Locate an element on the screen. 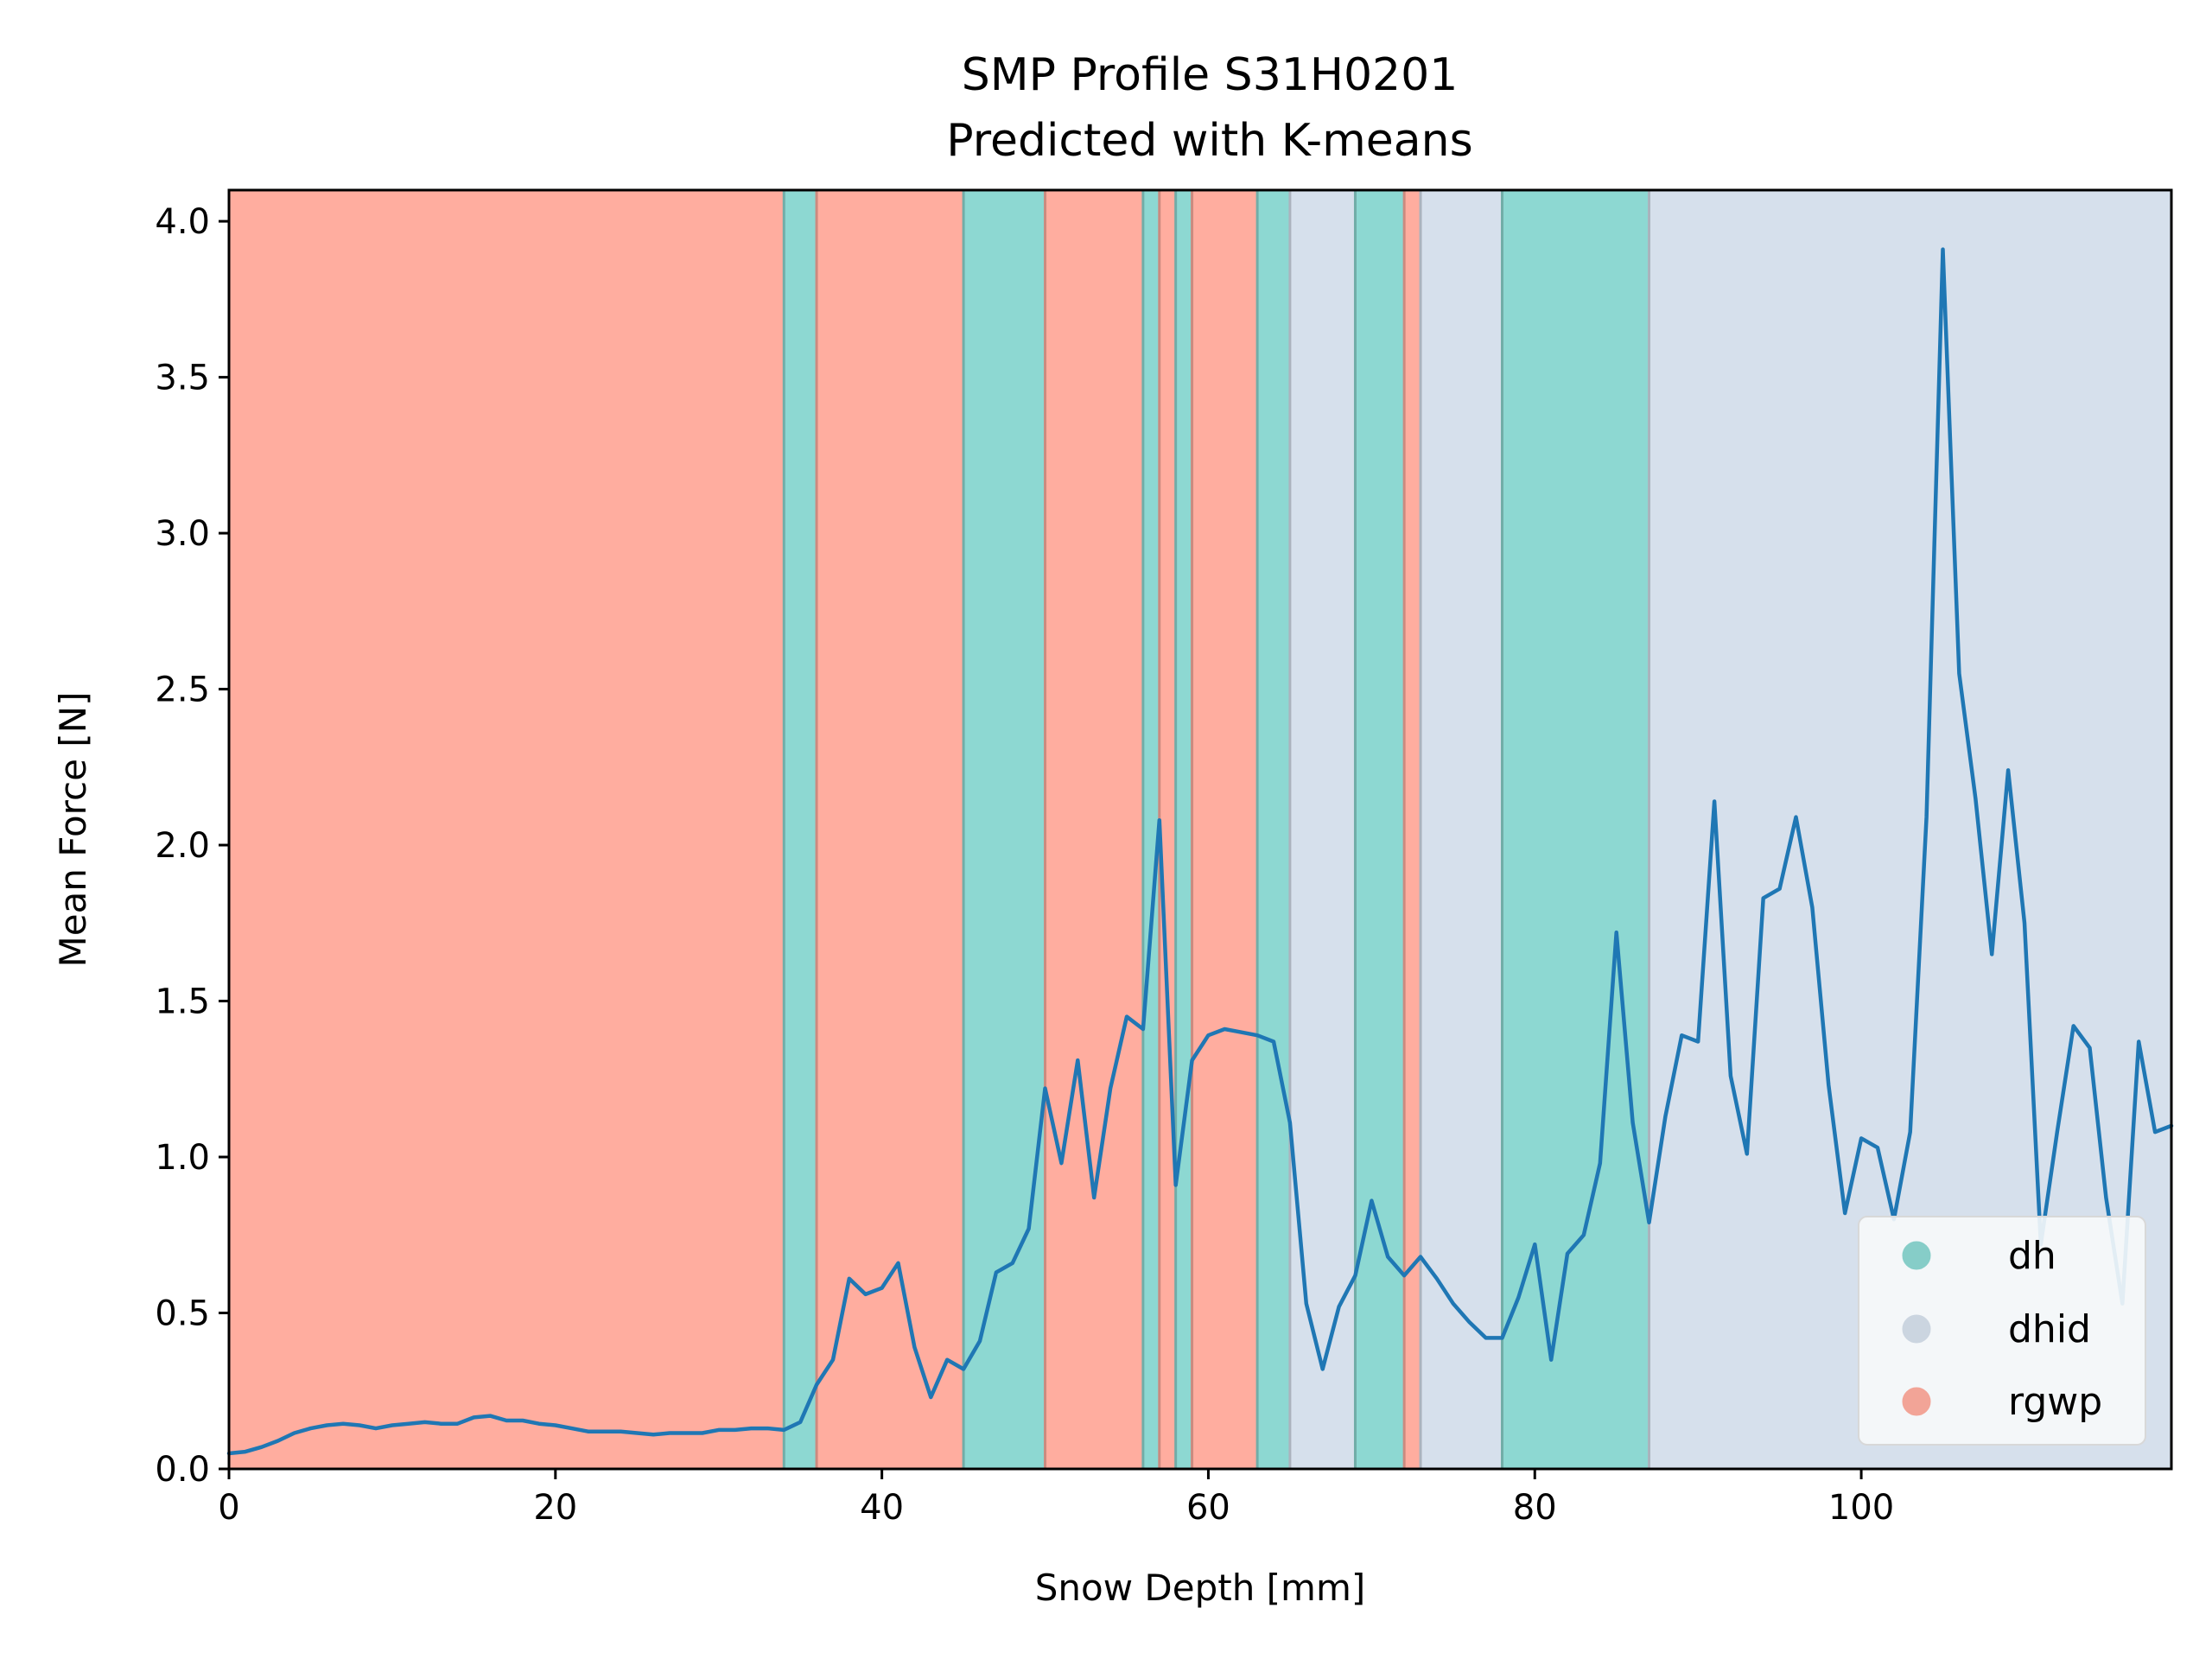 The image size is (2212, 1659). y-tick-label: 2.5 is located at coordinates (182, 690).